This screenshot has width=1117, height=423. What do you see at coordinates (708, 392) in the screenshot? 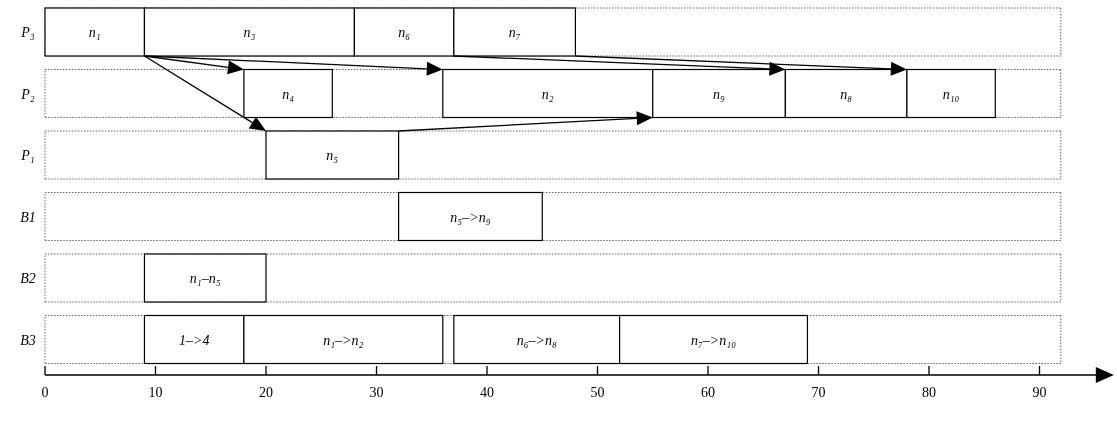
I see `x-tick-label: 60` at bounding box center [708, 392].